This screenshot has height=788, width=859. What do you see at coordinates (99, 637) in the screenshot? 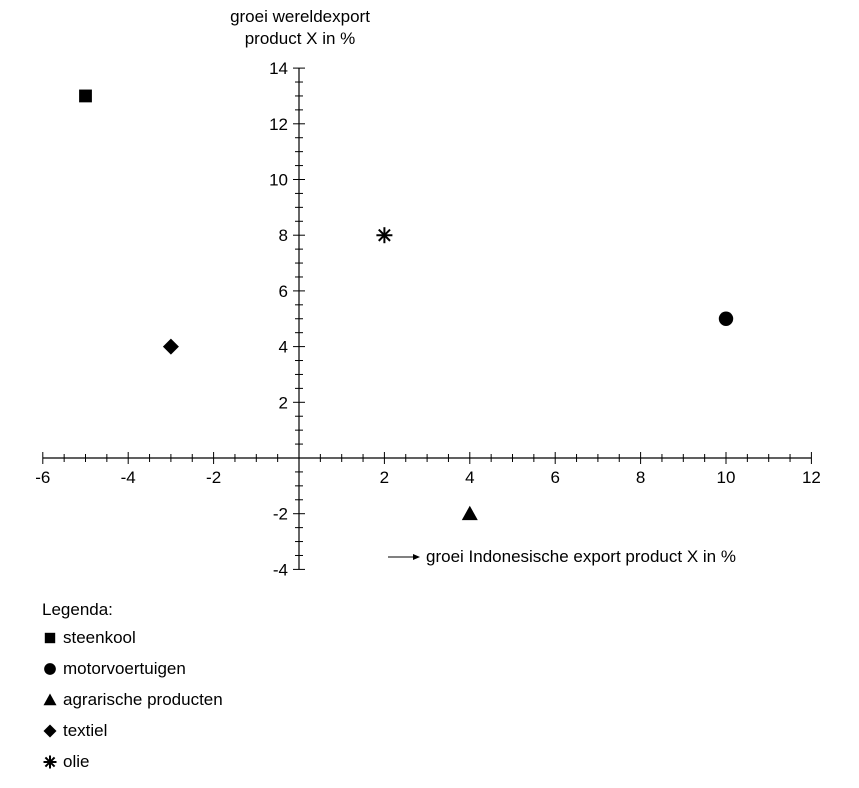
I see `legend-label: steenkool` at bounding box center [99, 637].